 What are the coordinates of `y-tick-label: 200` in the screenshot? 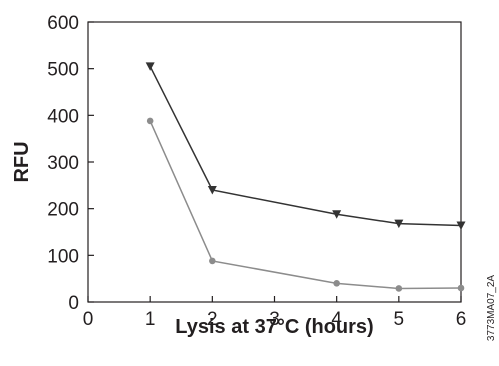 It's located at (63, 210).